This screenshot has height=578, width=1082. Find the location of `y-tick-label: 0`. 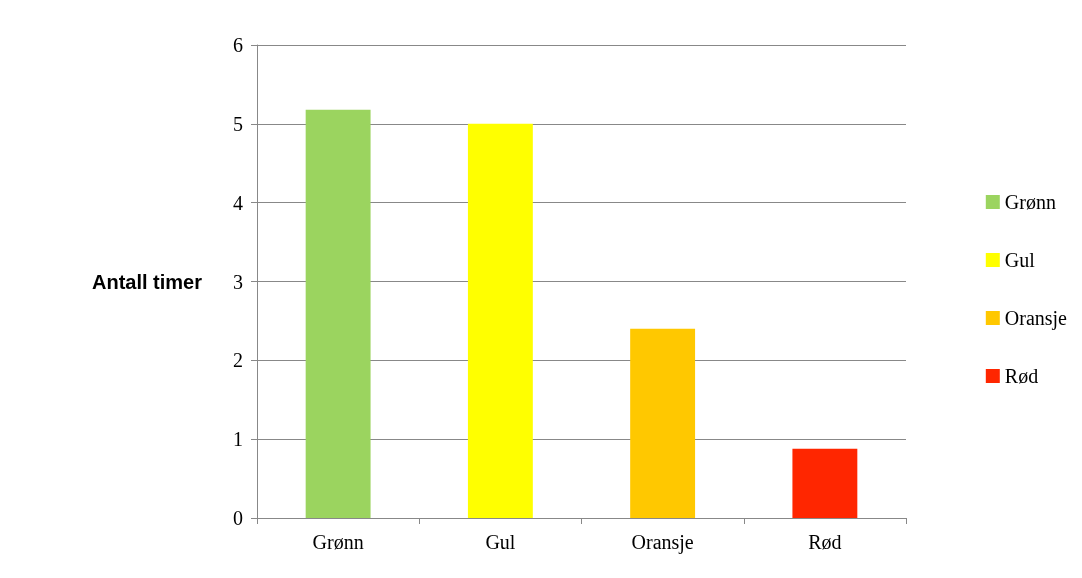

y-tick-label: 0 is located at coordinates (238, 518).